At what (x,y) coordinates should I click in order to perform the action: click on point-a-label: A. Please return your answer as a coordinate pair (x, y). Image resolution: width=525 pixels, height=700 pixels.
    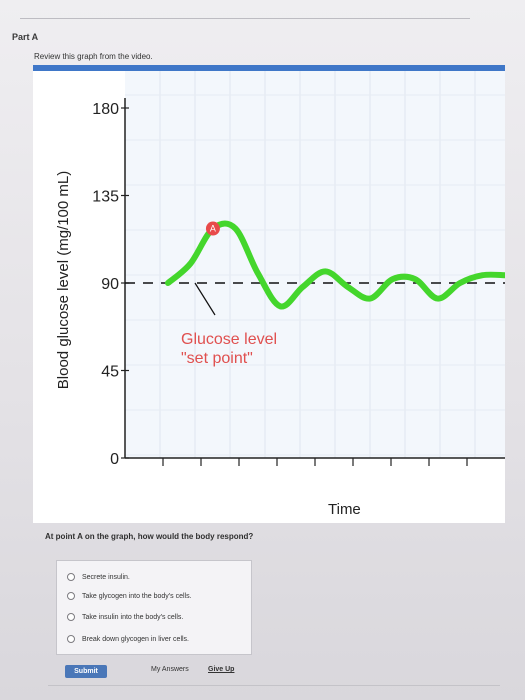
    Looking at the image, I should click on (213, 229).